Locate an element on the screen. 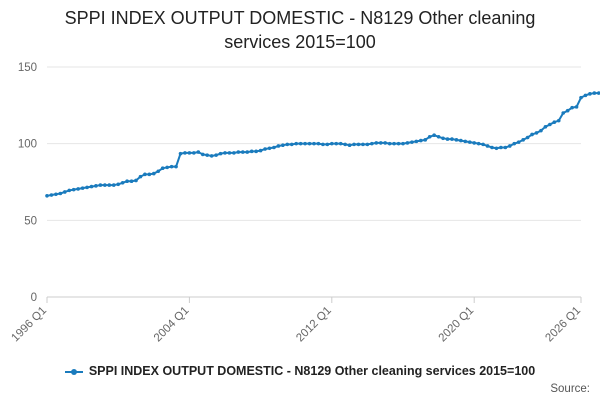 This screenshot has width=600, height=400. source-label: Source: is located at coordinates (570, 389).